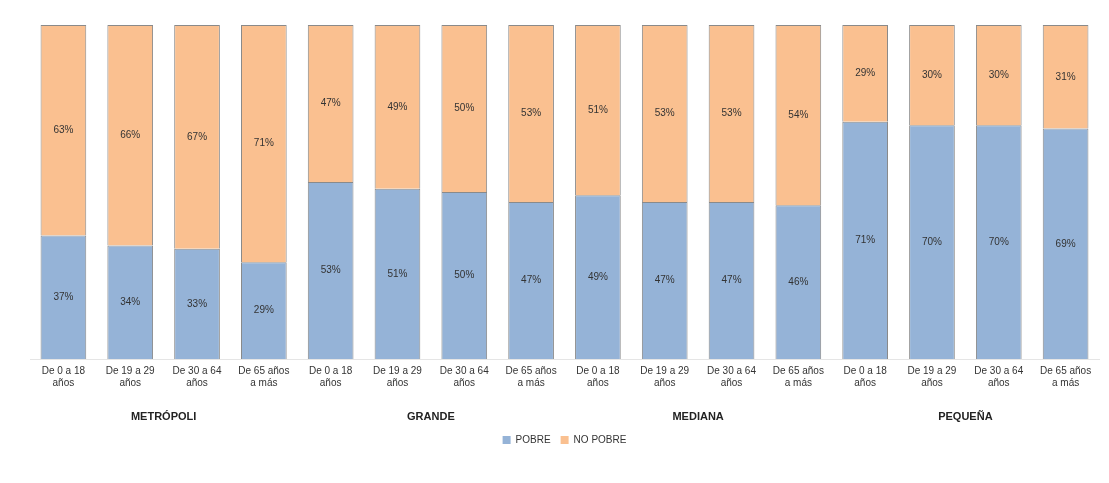  Describe the element at coordinates (431, 416) in the screenshot. I see `text: GRANDE` at that location.